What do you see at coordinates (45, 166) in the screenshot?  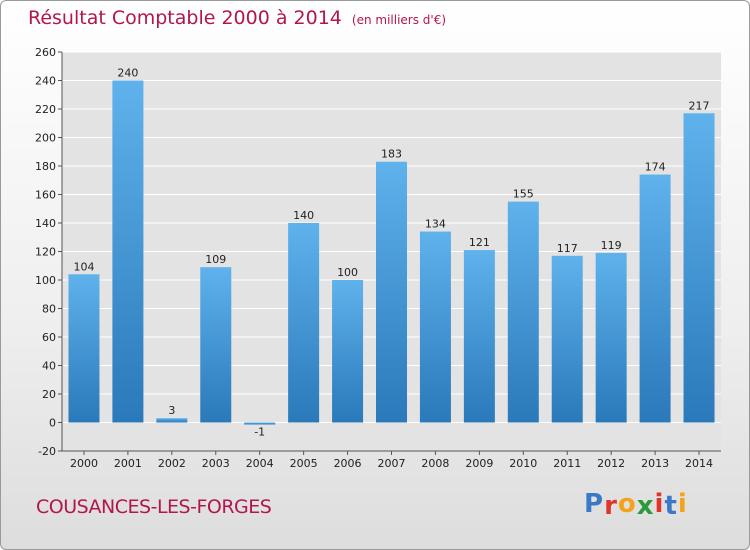 I see `y-tick-label: 180` at bounding box center [45, 166].